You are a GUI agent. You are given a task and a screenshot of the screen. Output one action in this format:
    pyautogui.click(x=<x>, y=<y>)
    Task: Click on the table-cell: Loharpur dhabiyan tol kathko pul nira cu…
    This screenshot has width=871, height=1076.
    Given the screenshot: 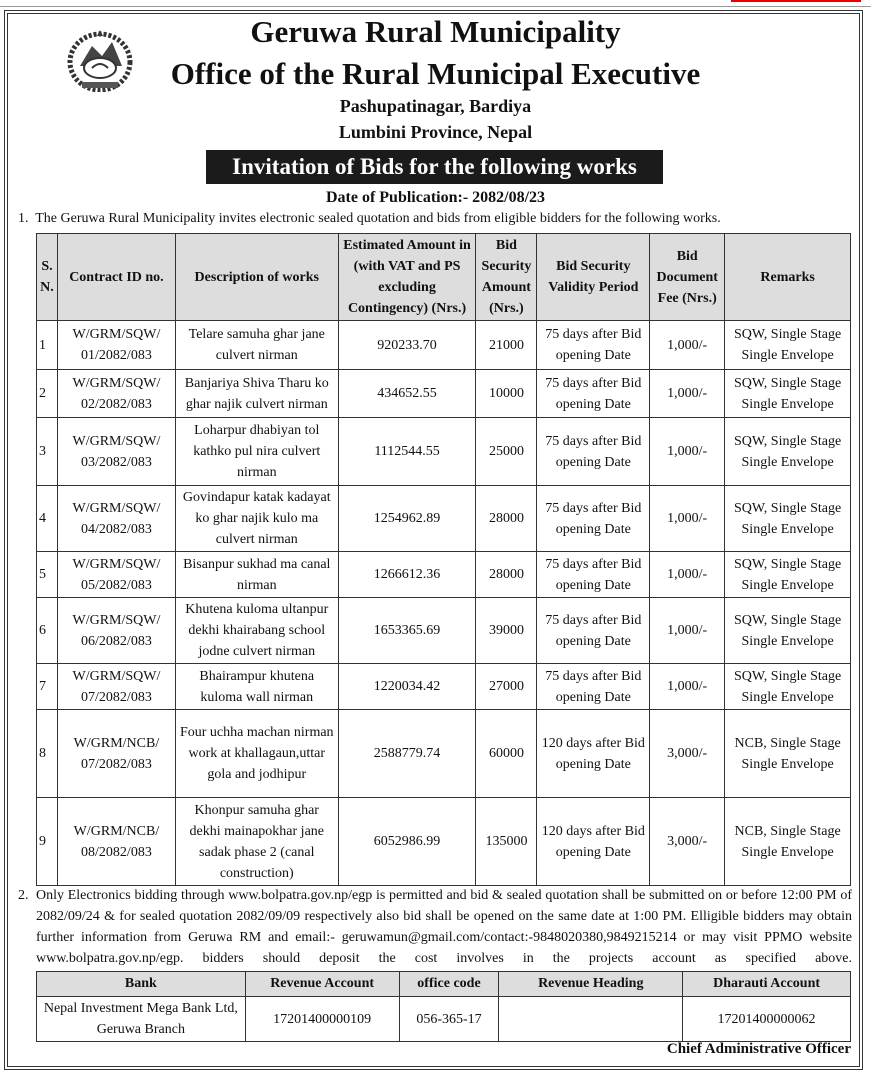 What is the action you would take?
    pyautogui.click(x=256, y=451)
    